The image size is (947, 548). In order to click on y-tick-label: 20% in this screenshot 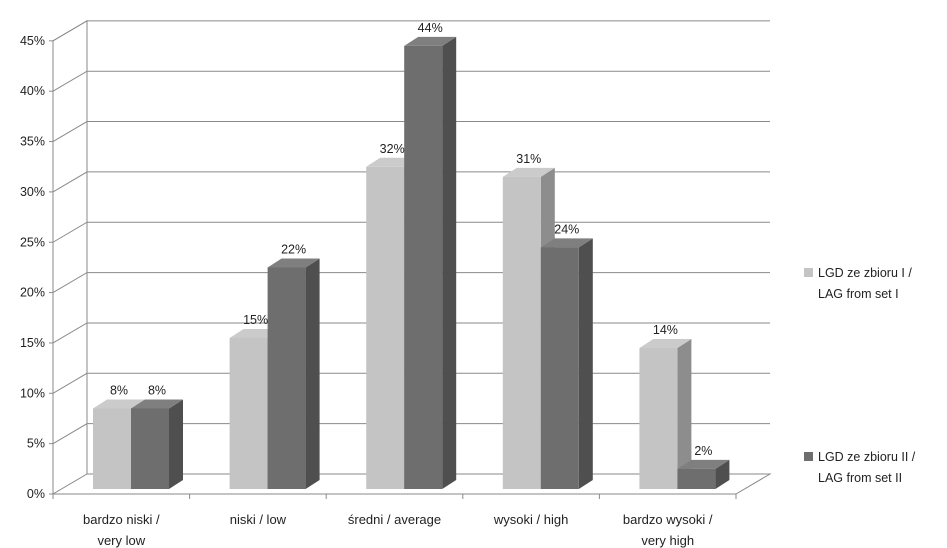, I will do `click(32, 293)`.